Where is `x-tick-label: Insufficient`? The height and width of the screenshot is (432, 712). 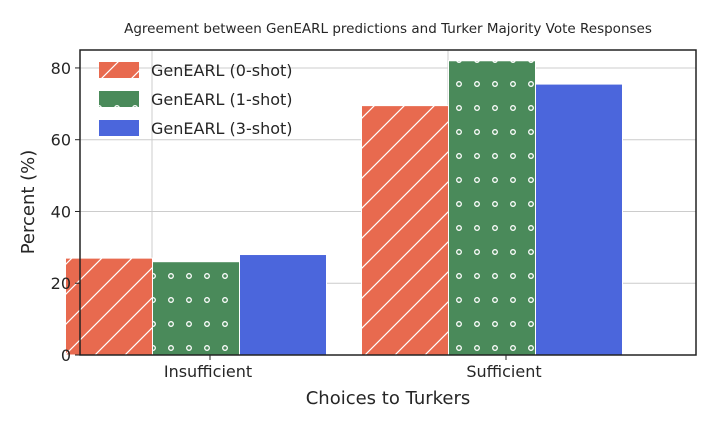 x-tick-label: Insufficient is located at coordinates (208, 371).